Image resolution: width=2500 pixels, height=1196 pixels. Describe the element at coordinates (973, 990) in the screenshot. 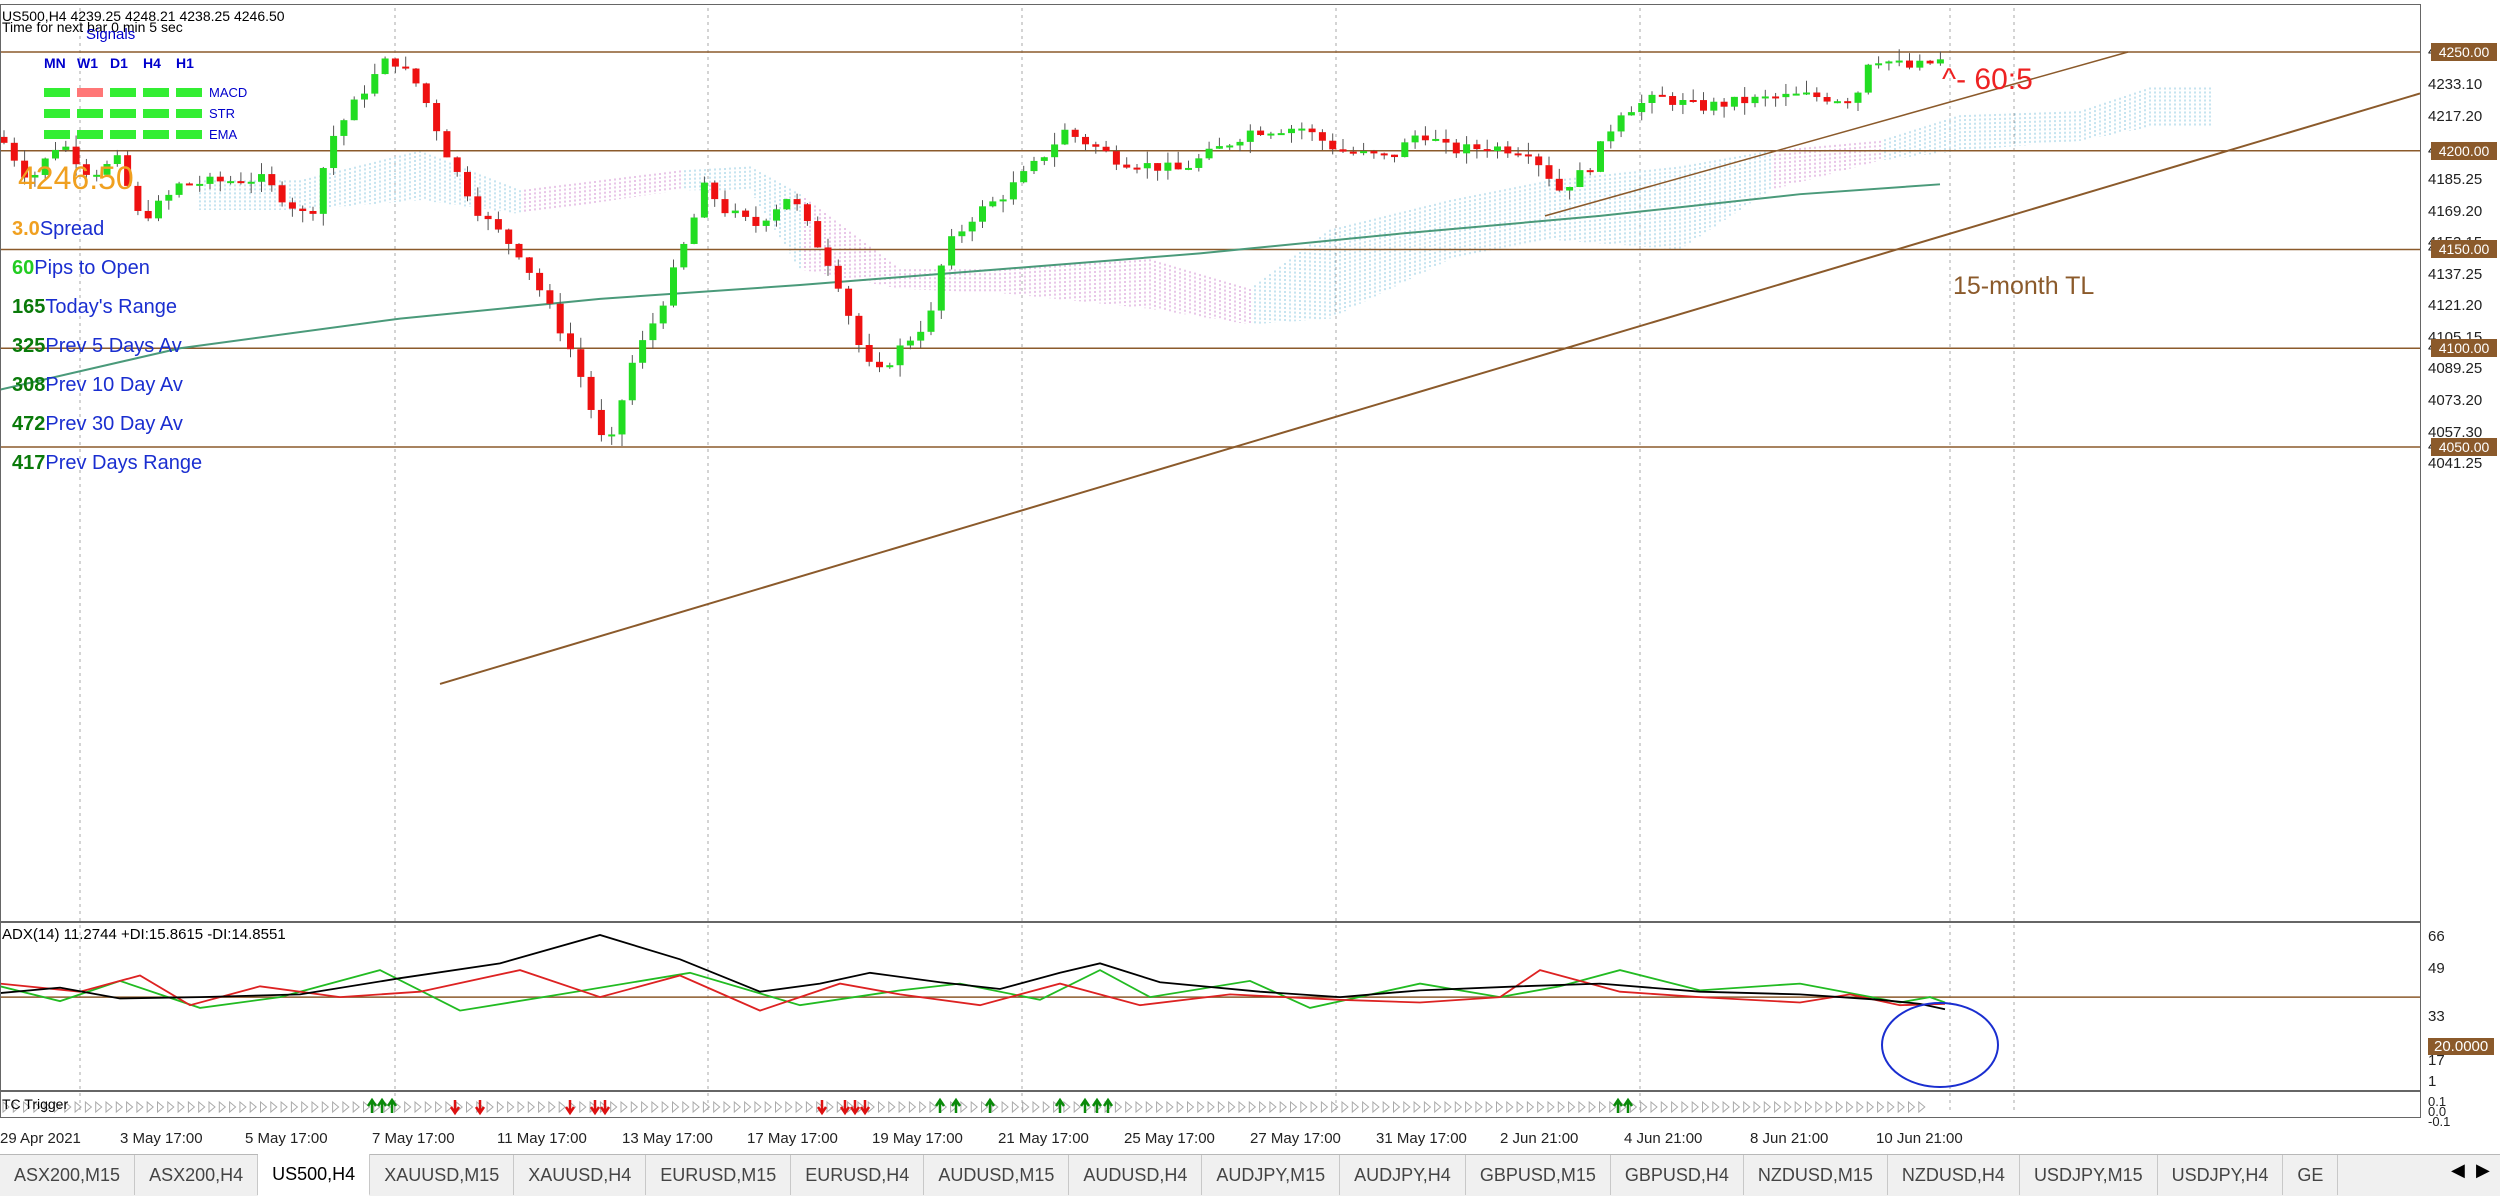

I see `minus-di-line` at that location.